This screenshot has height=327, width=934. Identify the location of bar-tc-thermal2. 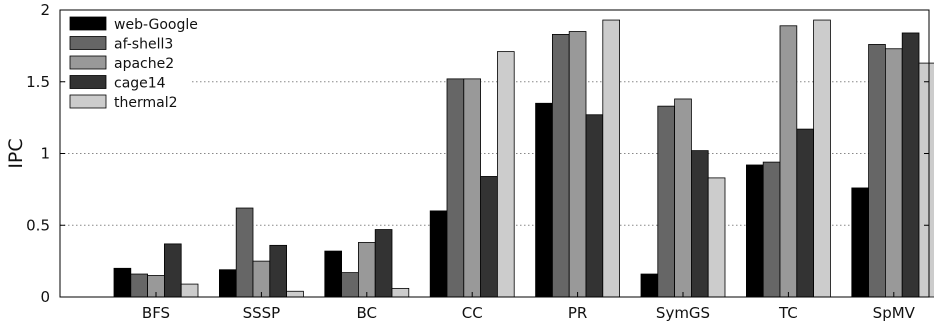
(822, 158).